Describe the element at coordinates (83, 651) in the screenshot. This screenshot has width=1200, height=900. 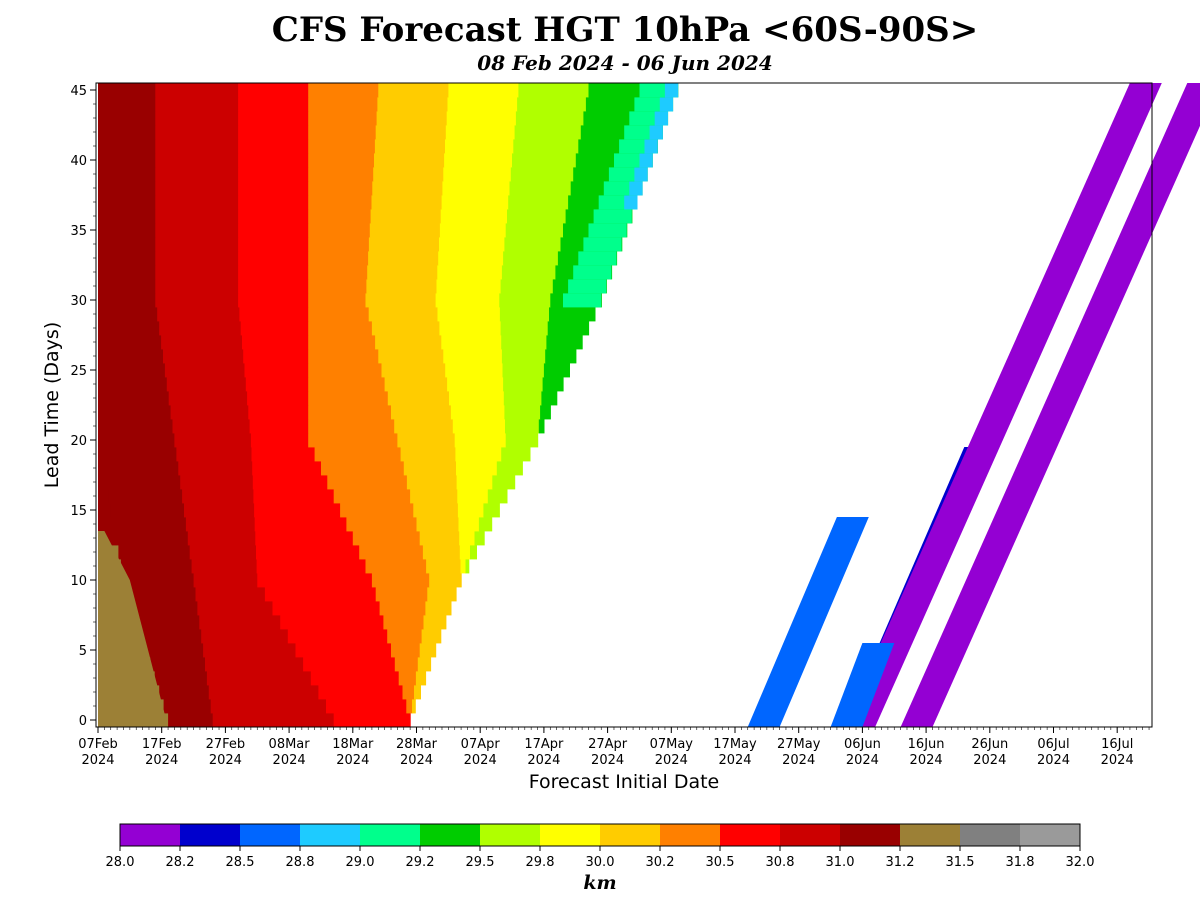
I see `y-tick-label: 5` at that location.